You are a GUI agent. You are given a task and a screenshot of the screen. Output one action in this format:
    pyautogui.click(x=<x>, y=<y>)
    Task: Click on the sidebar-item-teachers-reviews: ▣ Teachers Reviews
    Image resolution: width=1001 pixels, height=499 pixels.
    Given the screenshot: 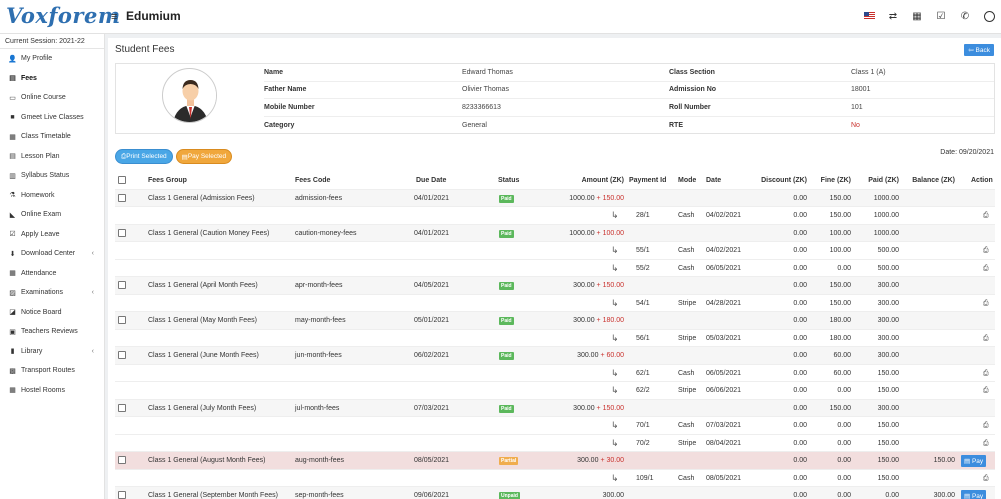 What is the action you would take?
    pyautogui.click(x=52, y=332)
    